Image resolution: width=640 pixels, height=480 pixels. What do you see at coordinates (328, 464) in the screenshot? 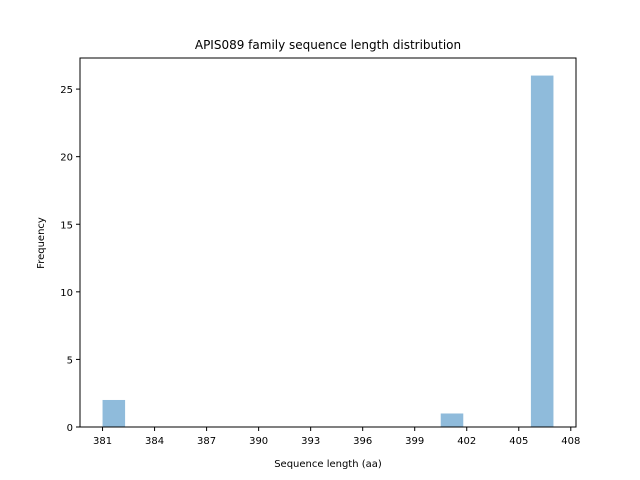
I see `x-axis-label: Sequence length (aa)` at bounding box center [328, 464].